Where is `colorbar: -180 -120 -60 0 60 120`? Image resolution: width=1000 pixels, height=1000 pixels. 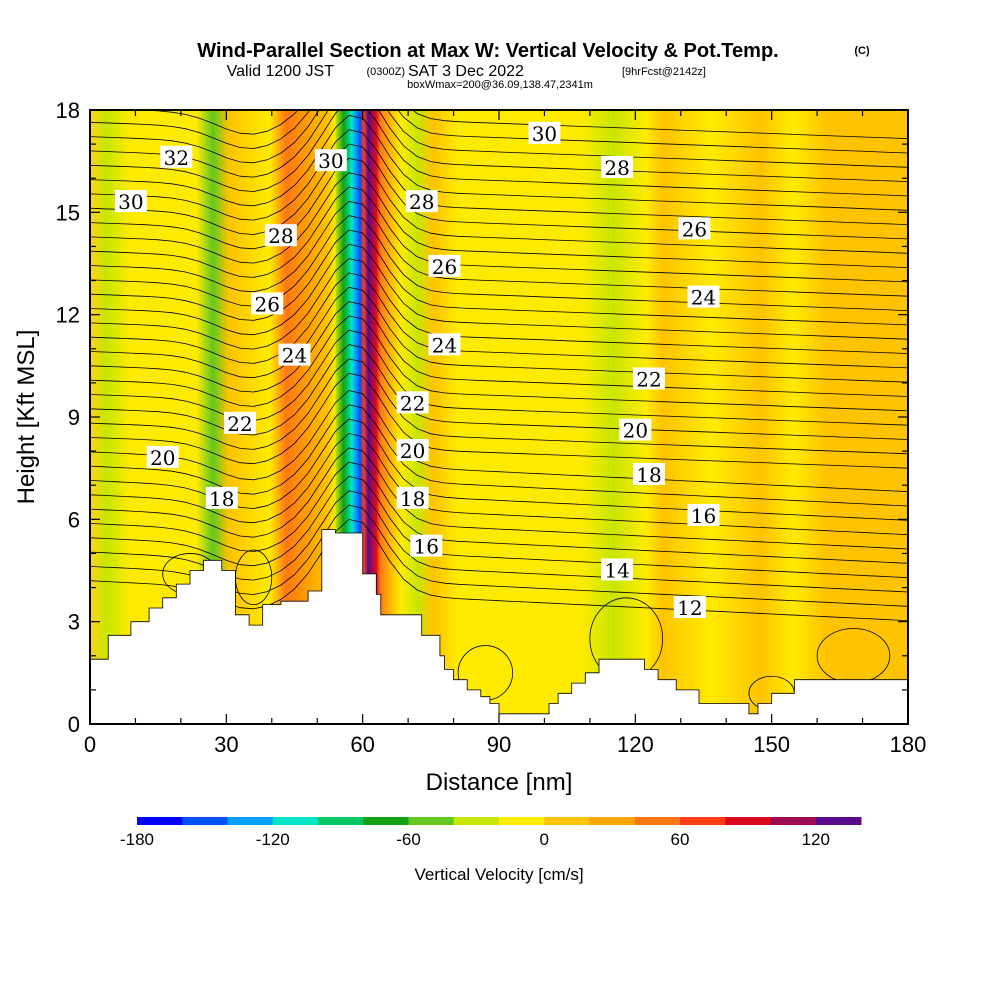
colorbar: -180 -120 -60 0 60 120 is located at coordinates (491, 833).